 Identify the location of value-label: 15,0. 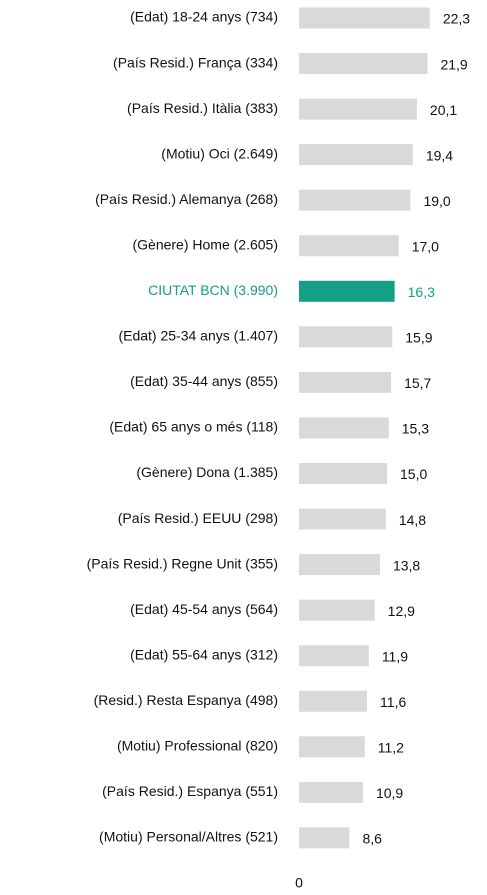
(413, 474).